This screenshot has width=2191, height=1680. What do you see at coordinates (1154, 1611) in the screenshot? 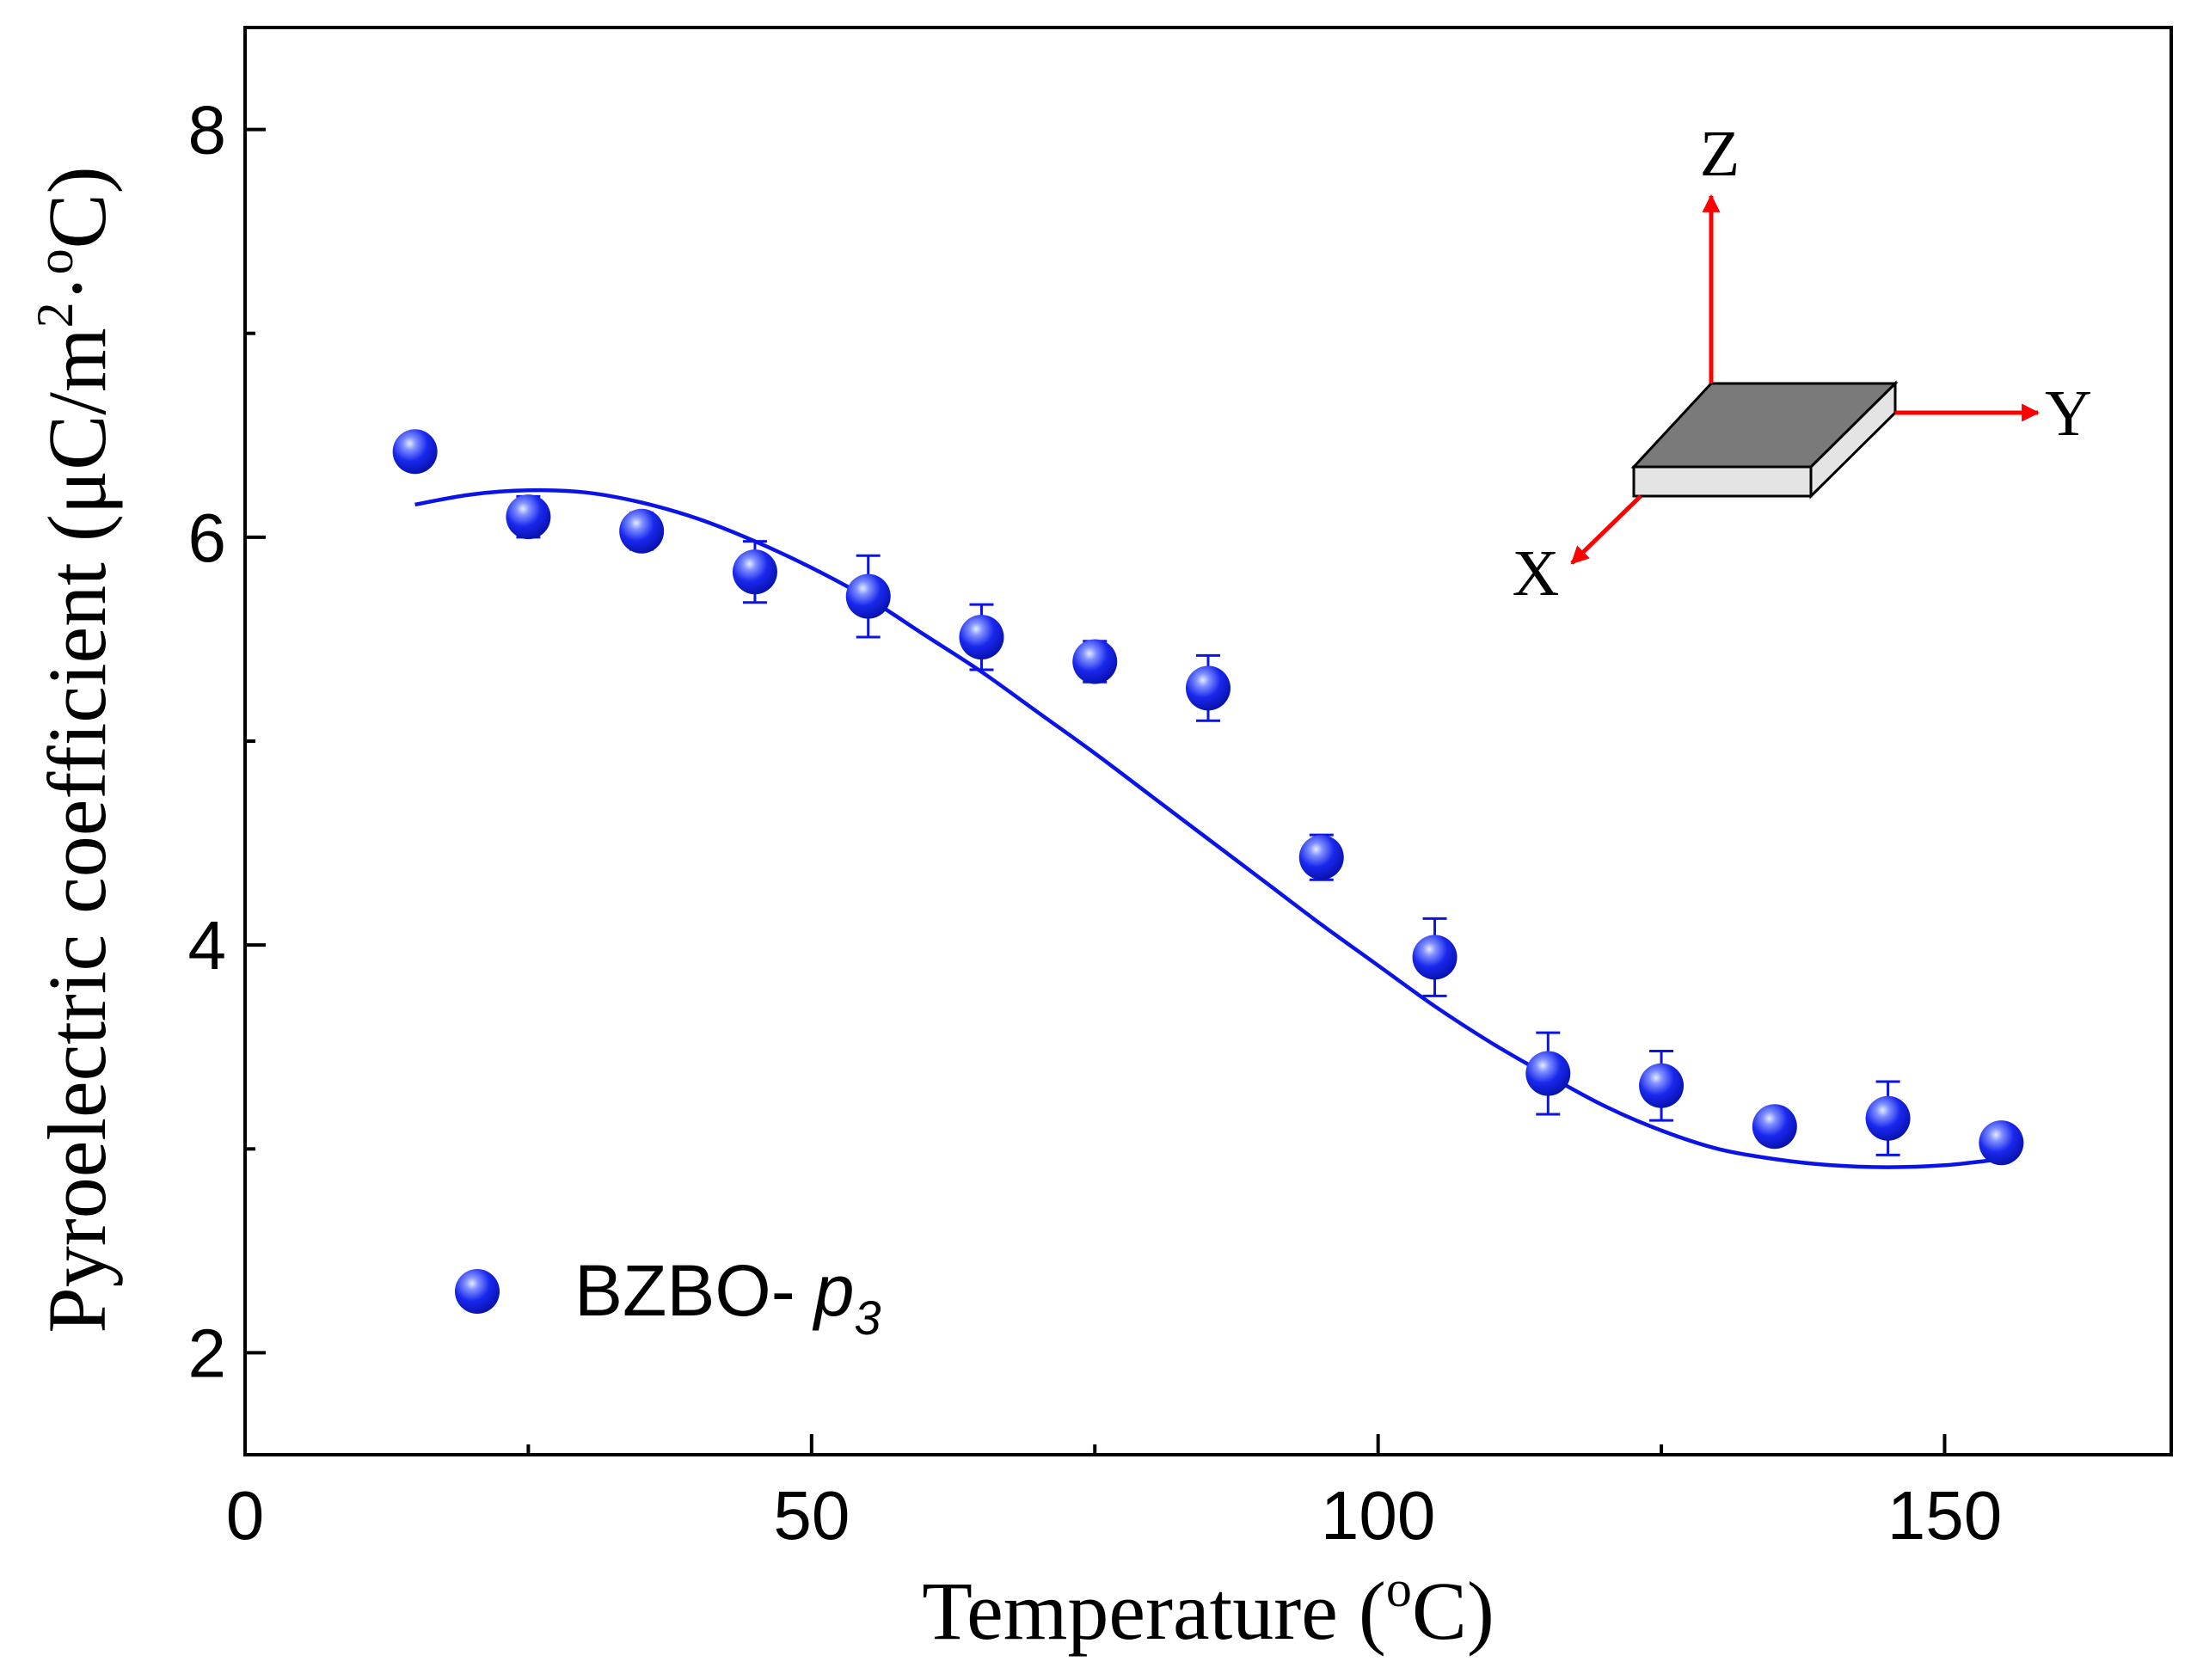
I see `x-axis-title-before: Temperature (` at bounding box center [1154, 1611].